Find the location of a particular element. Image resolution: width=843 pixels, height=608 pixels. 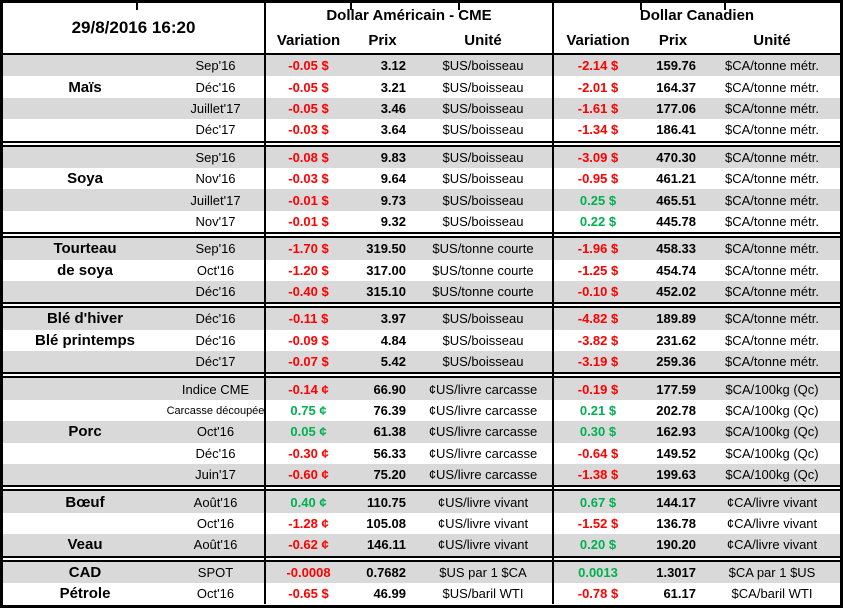

contract-month: Sep'16 is located at coordinates (215, 66).